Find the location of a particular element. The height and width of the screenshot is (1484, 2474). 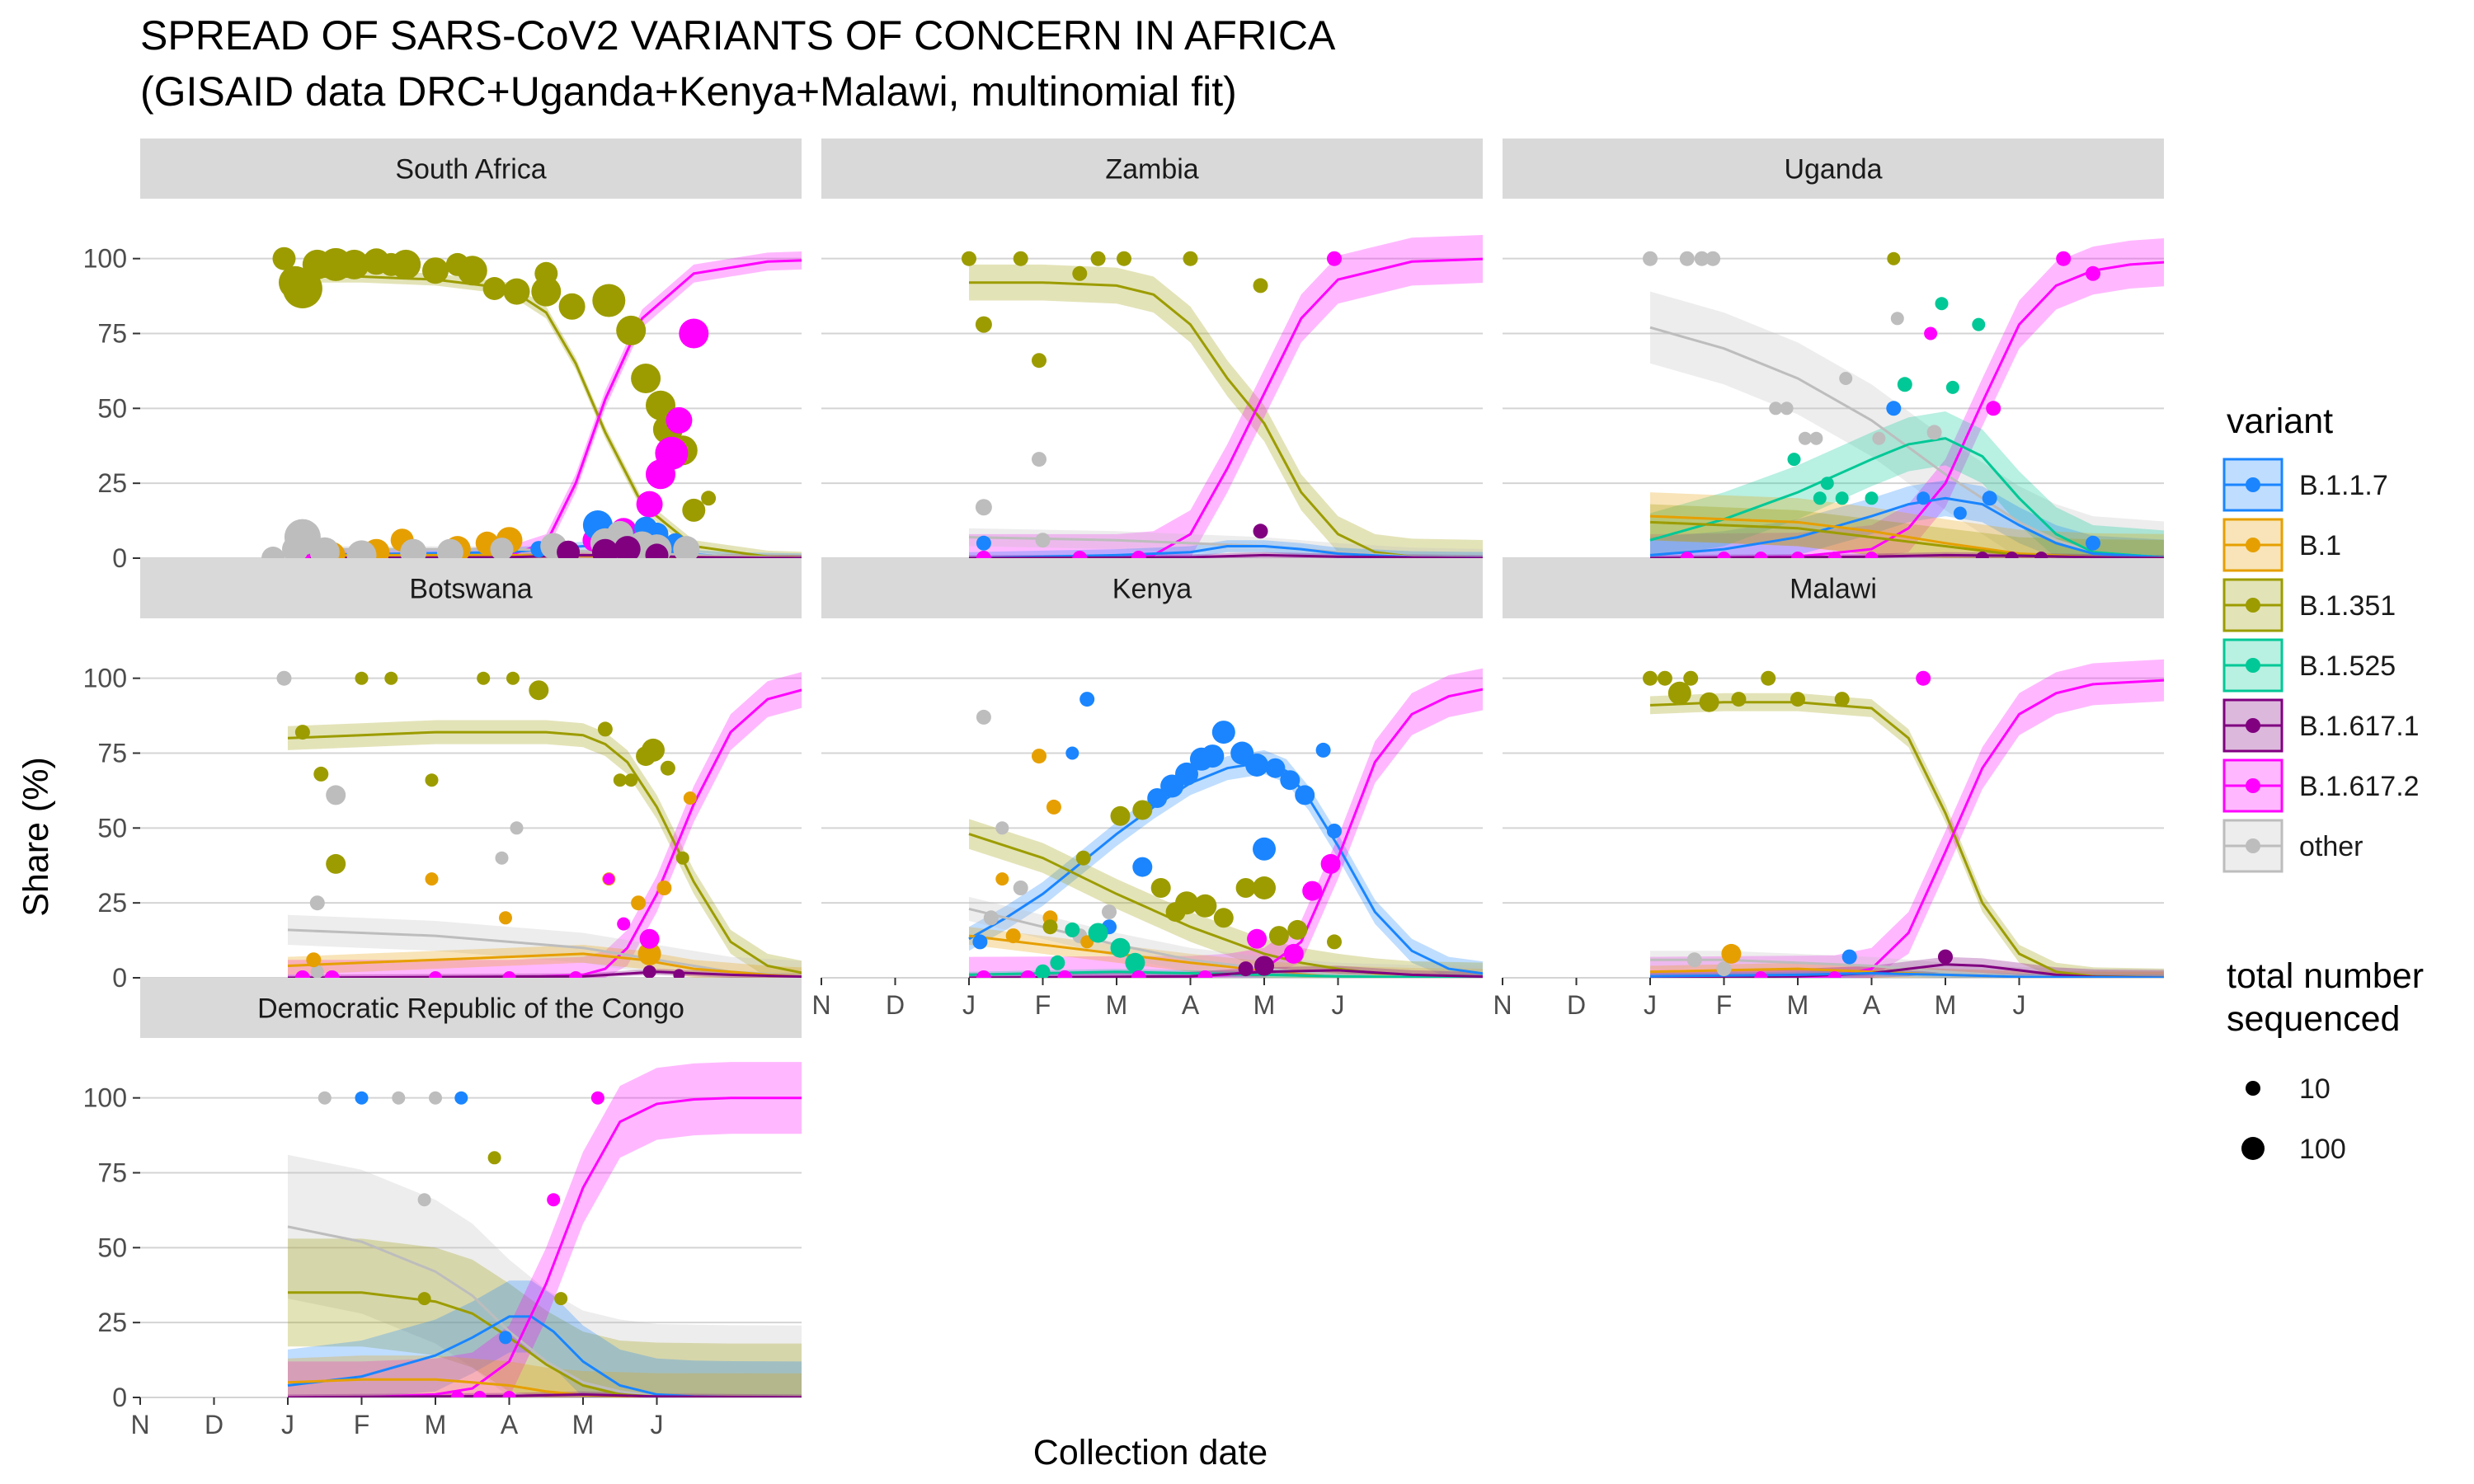

panel-democratic-republic-of-the-congo-xtick-label-5: A is located at coordinates (510, 1424).